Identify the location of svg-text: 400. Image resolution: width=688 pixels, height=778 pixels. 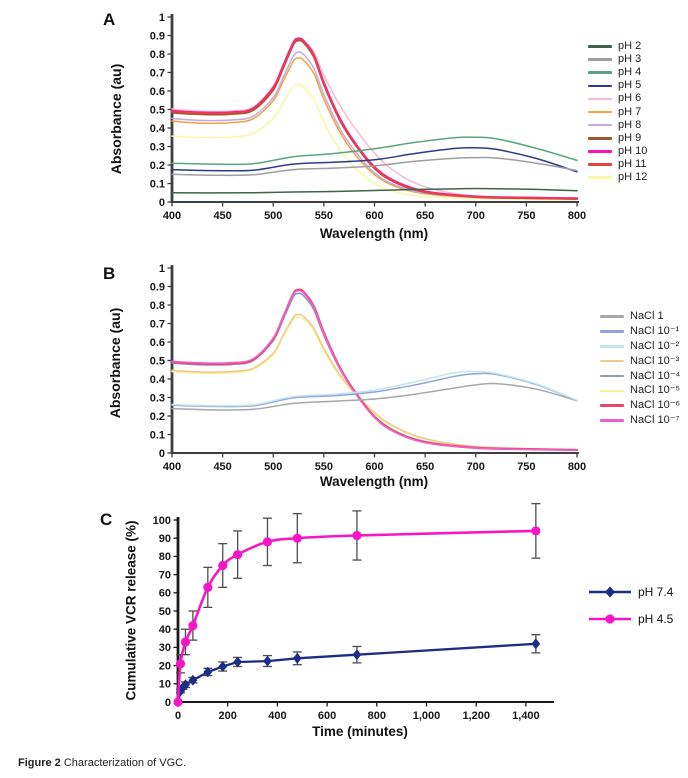
(172, 216).